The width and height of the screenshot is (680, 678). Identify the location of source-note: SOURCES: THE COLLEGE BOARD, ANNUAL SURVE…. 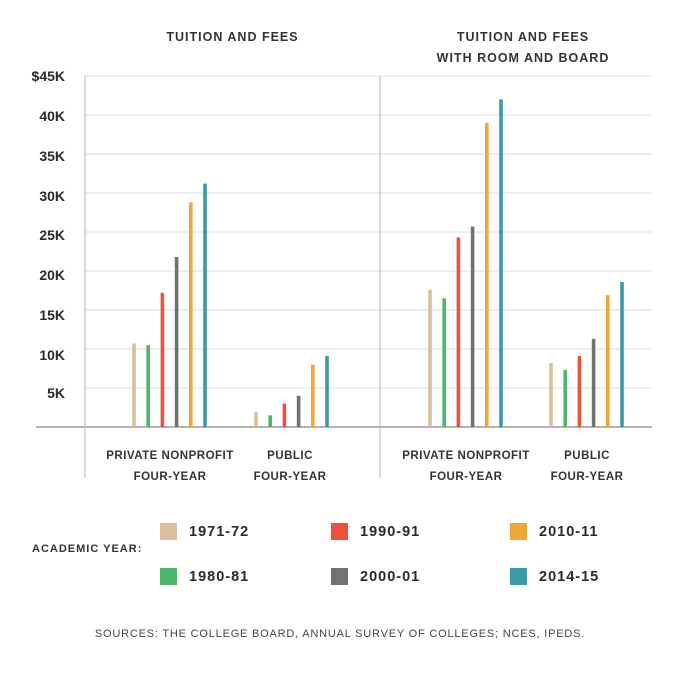
(340, 634).